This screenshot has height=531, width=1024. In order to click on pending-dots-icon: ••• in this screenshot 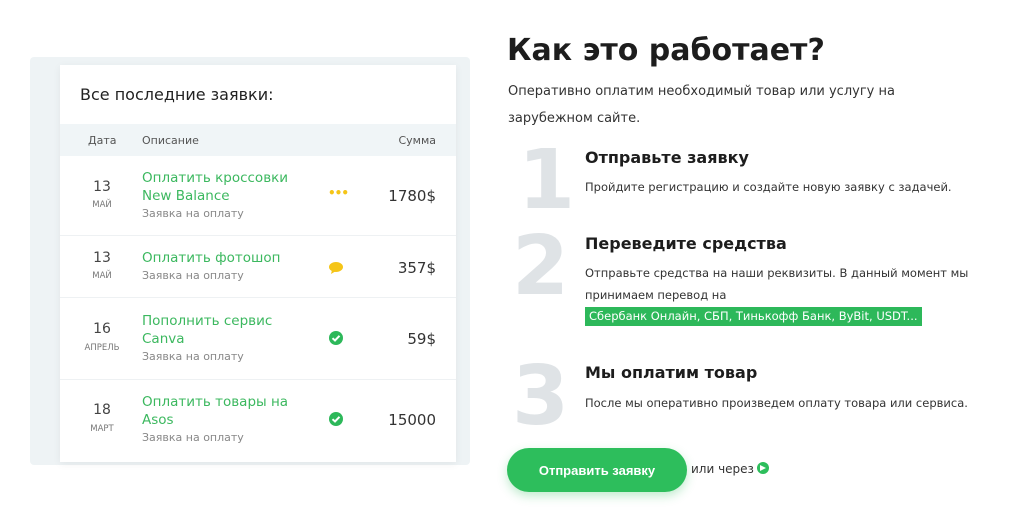, I will do `click(338, 193)`.